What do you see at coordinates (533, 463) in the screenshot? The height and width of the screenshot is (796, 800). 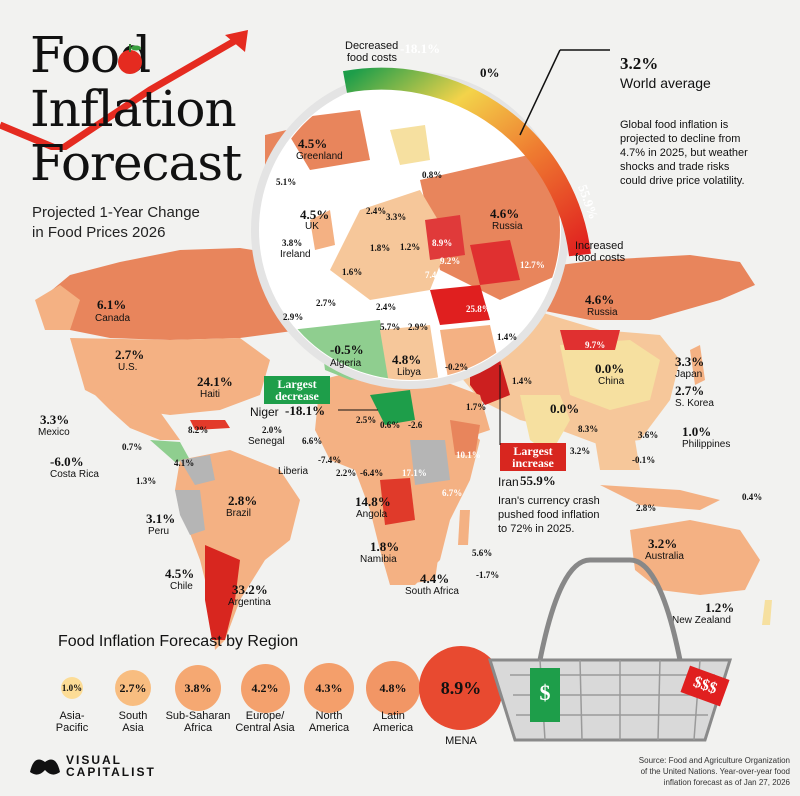 I see `largest-increase-tag-2: increase` at bounding box center [533, 463].